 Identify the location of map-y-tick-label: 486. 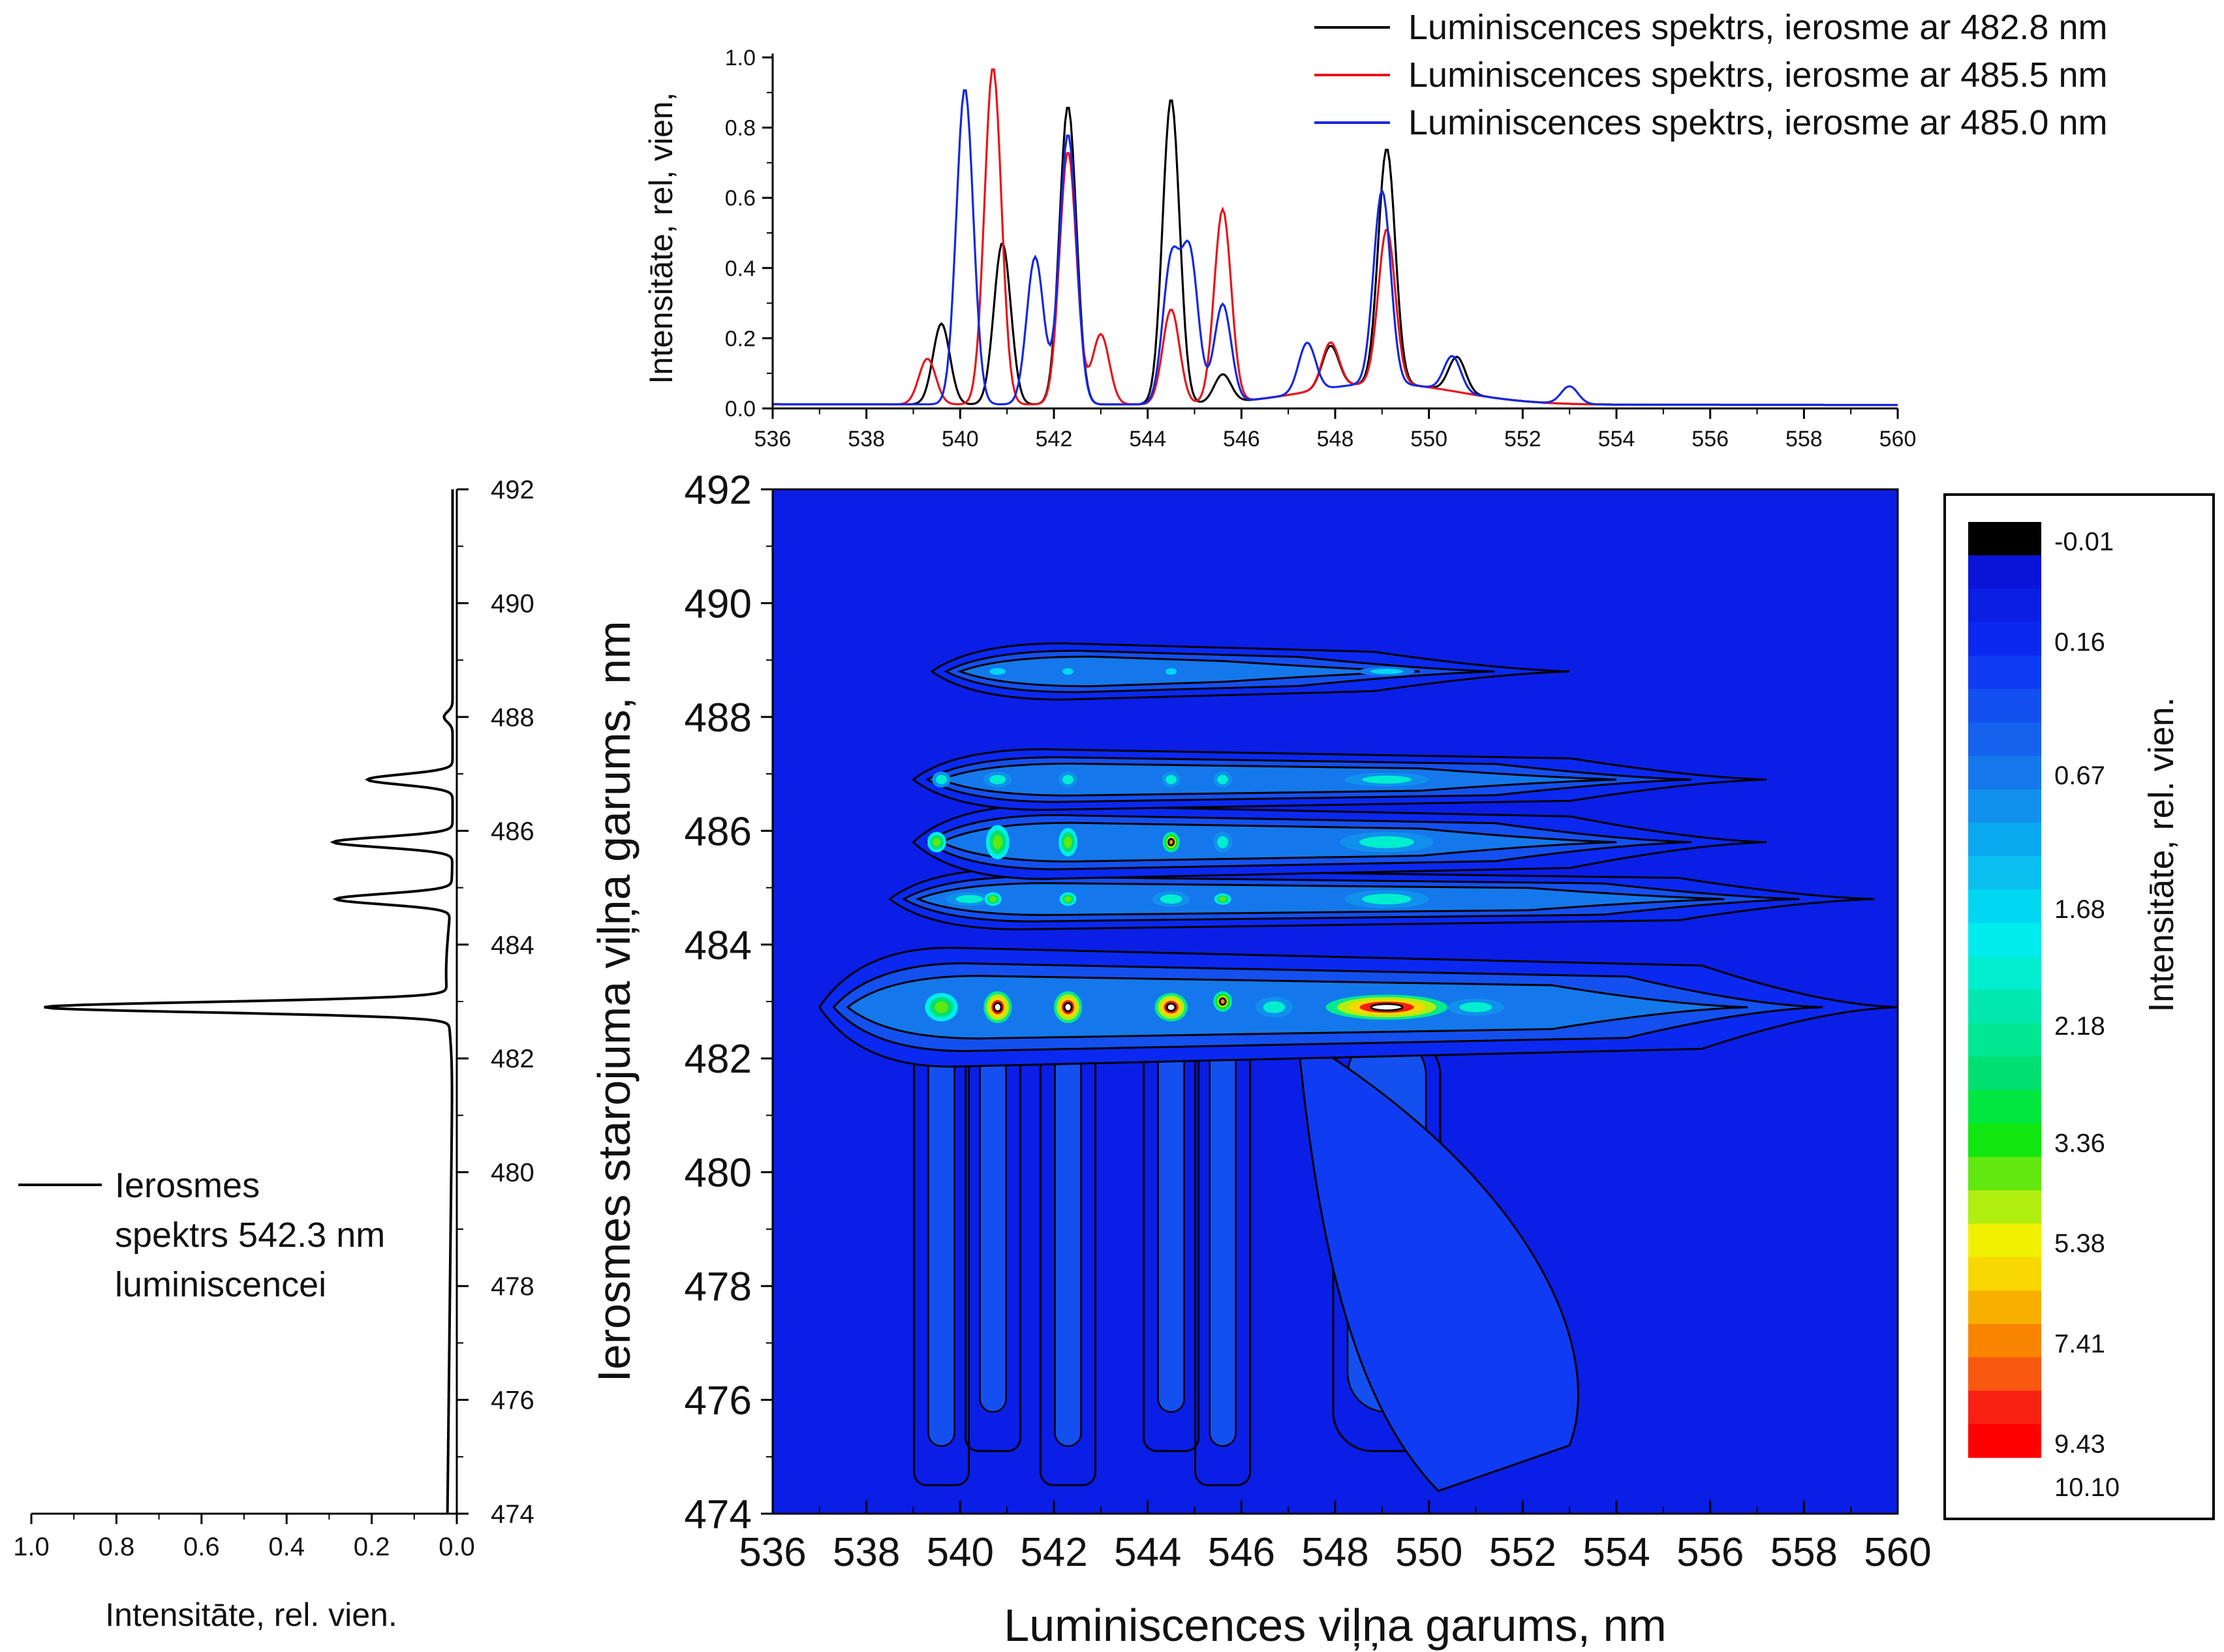
(718, 831).